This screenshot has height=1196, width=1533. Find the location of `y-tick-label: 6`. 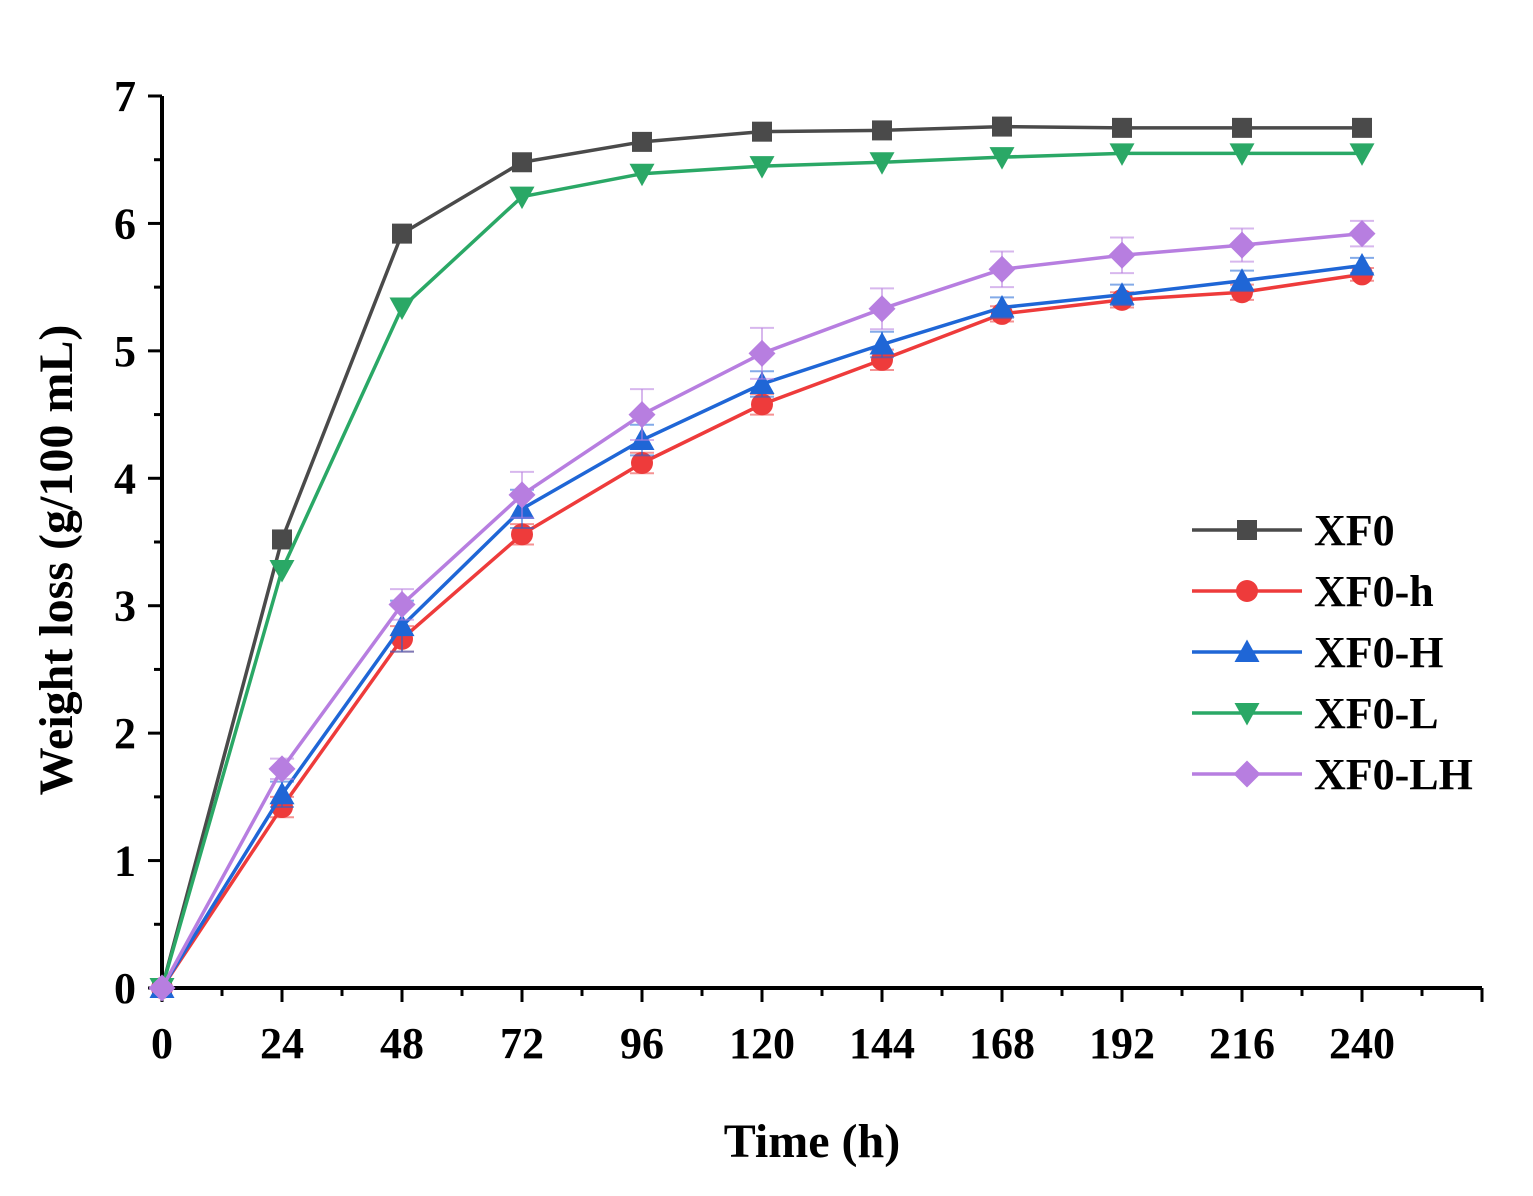

y-tick-label: 6 is located at coordinates (125, 223).